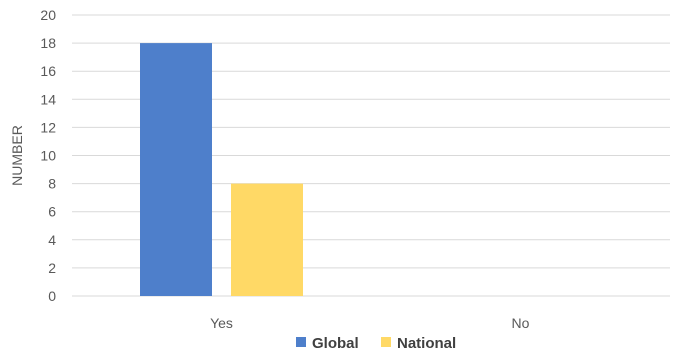 This screenshot has height=354, width=678. What do you see at coordinates (52, 184) in the screenshot?
I see `y-tick-label: 8` at bounding box center [52, 184].